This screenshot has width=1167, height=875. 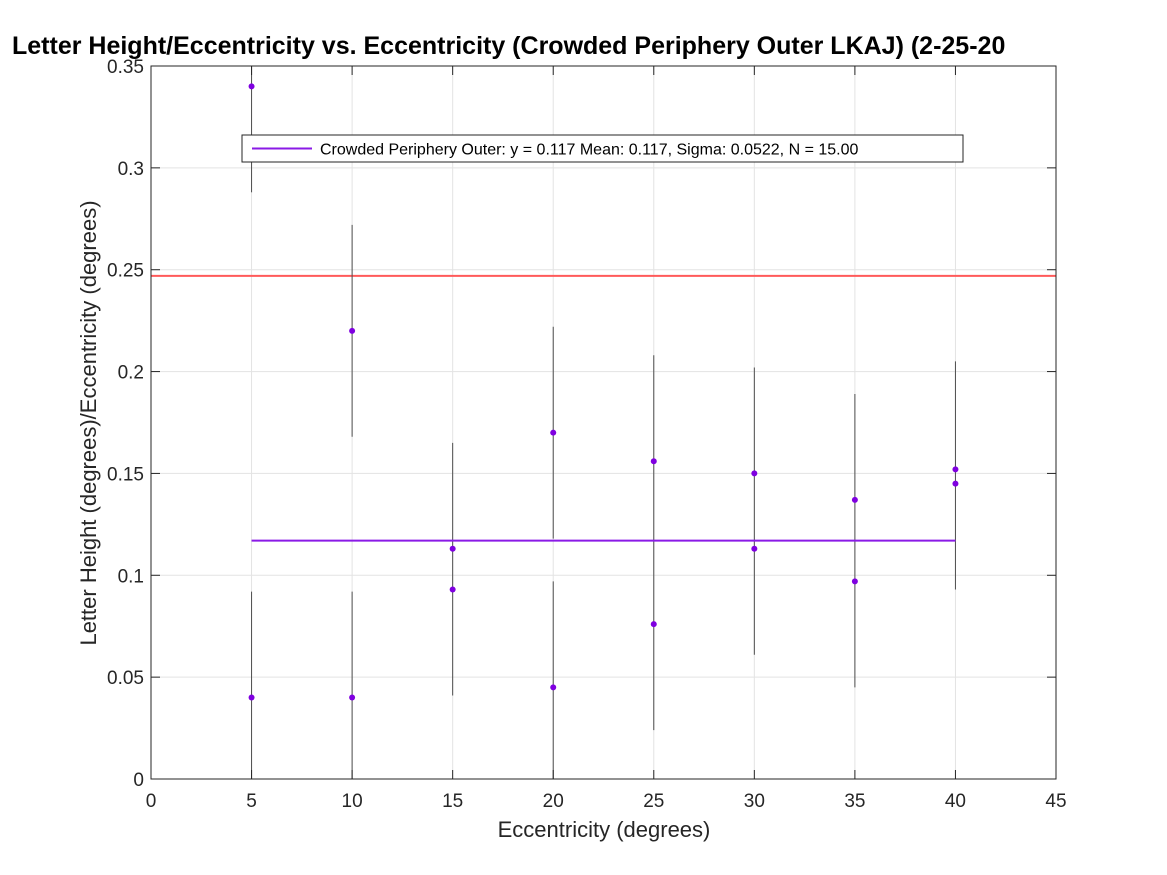 I want to click on x-tick-label: 10, so click(x=352, y=801).